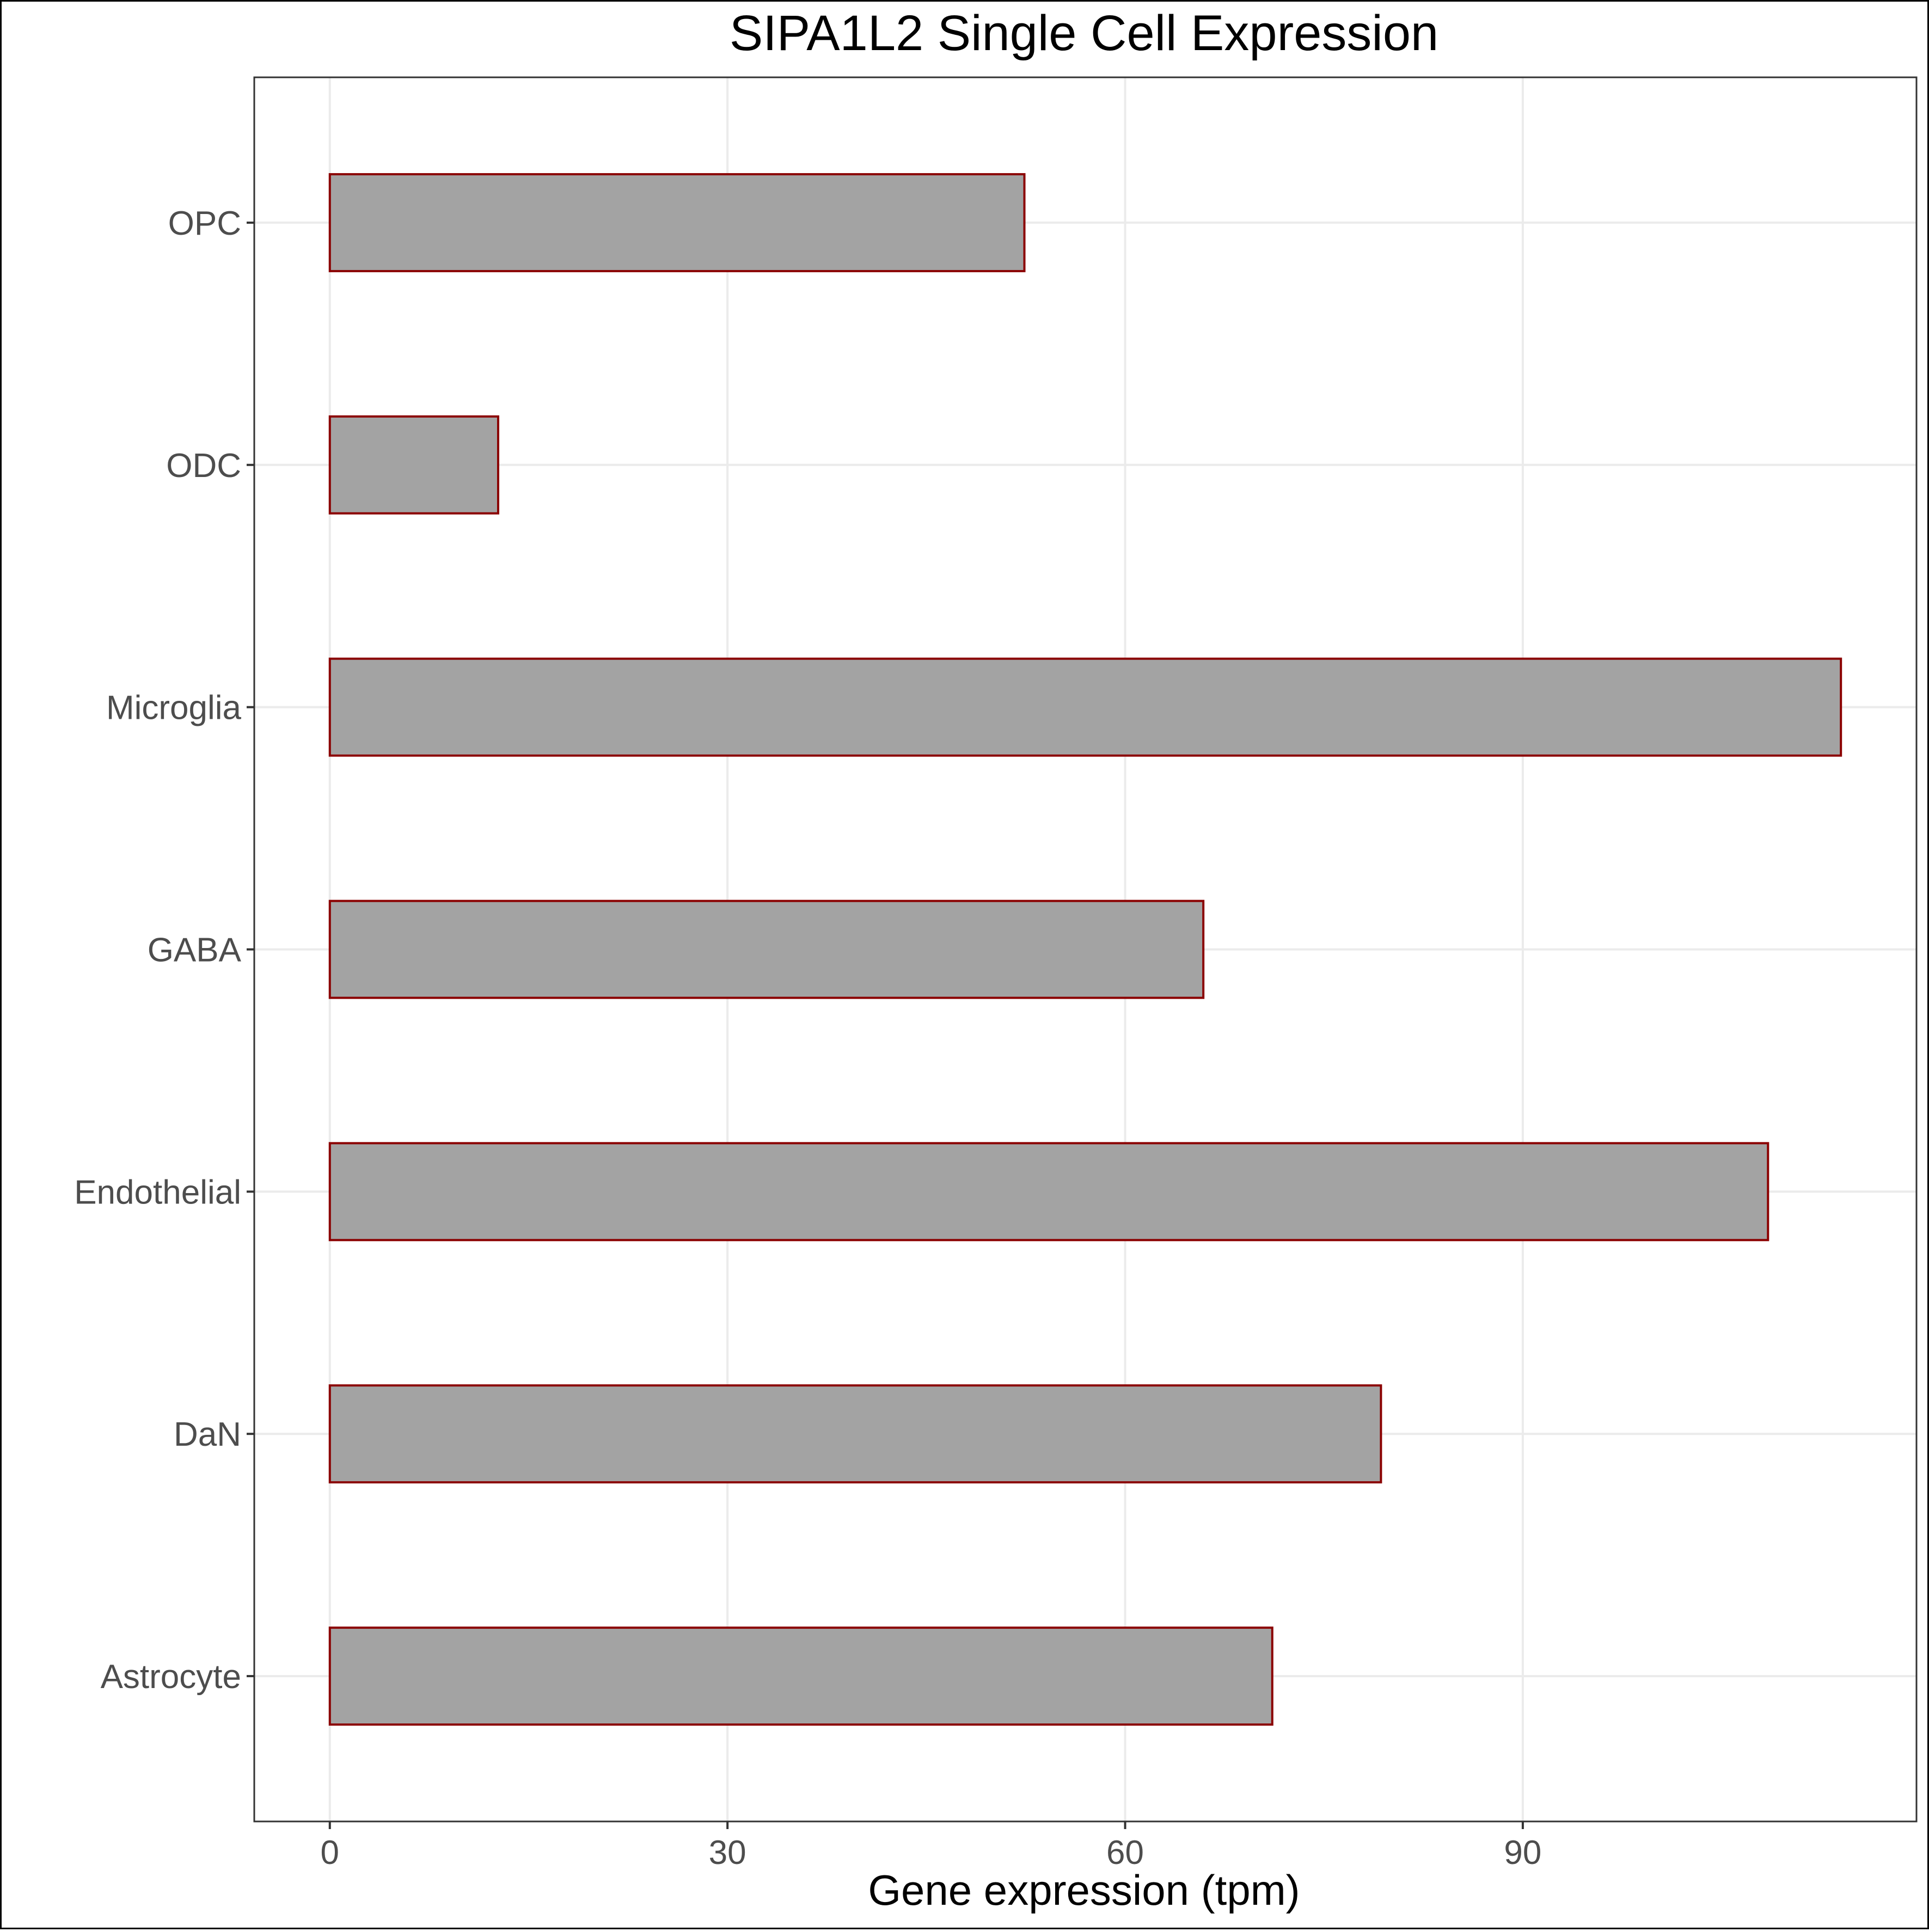 The height and width of the screenshot is (1932, 1929). What do you see at coordinates (800, 1677) in the screenshot?
I see `bar-astrocyte` at bounding box center [800, 1677].